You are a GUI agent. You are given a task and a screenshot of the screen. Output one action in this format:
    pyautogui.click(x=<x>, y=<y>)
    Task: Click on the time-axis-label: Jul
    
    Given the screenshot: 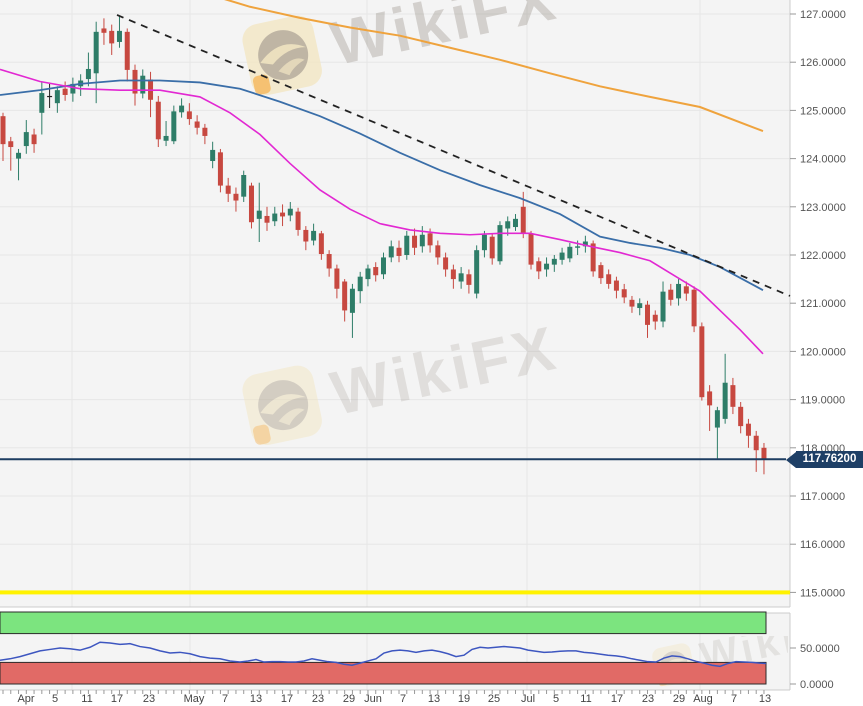 What is the action you would take?
    pyautogui.click(x=528, y=699)
    